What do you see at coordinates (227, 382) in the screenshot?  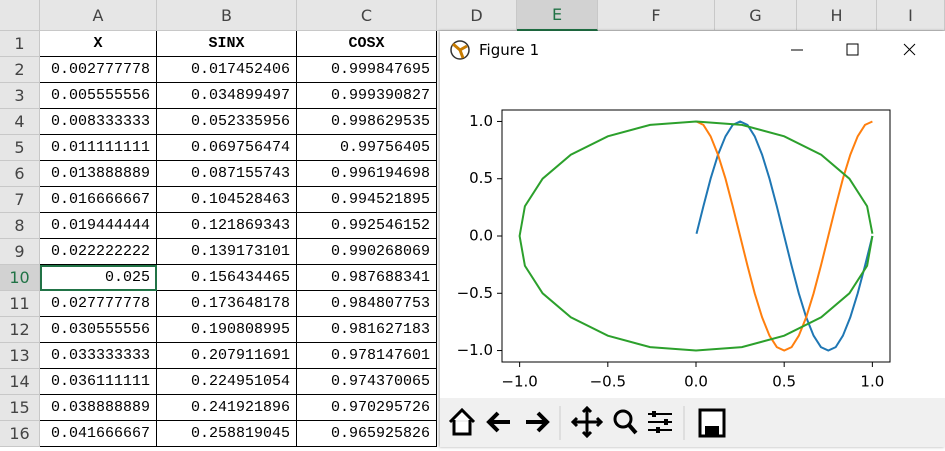 I see `cell: 0.224951054` at bounding box center [227, 382].